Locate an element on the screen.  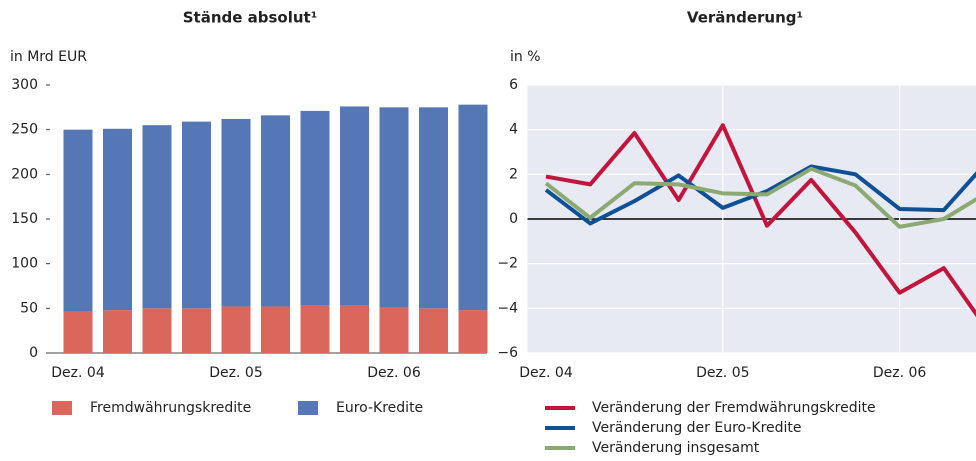
y-axis-label: in % is located at coordinates (525, 57).